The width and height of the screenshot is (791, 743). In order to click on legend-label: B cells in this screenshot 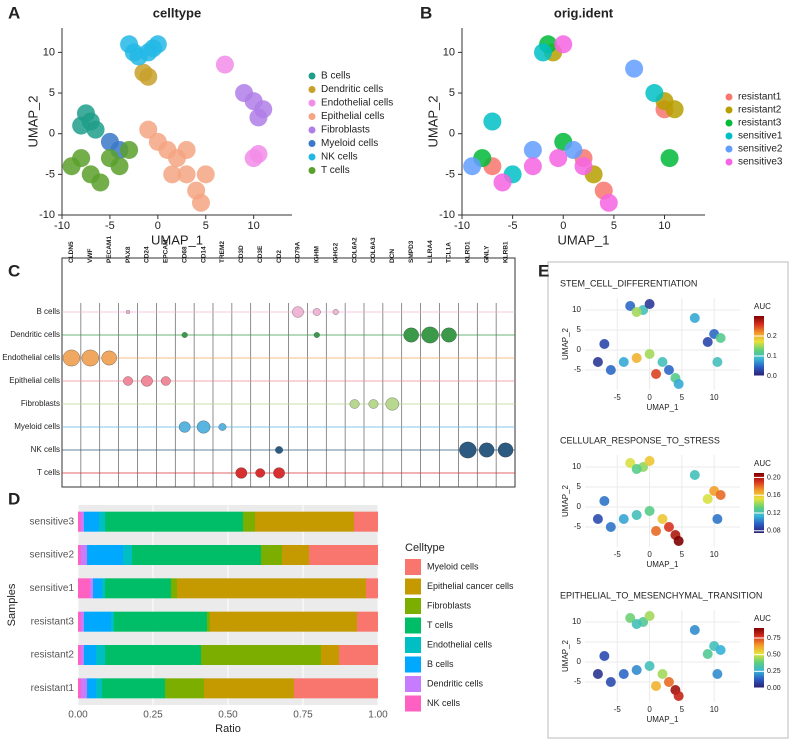, I will do `click(440, 664)`.